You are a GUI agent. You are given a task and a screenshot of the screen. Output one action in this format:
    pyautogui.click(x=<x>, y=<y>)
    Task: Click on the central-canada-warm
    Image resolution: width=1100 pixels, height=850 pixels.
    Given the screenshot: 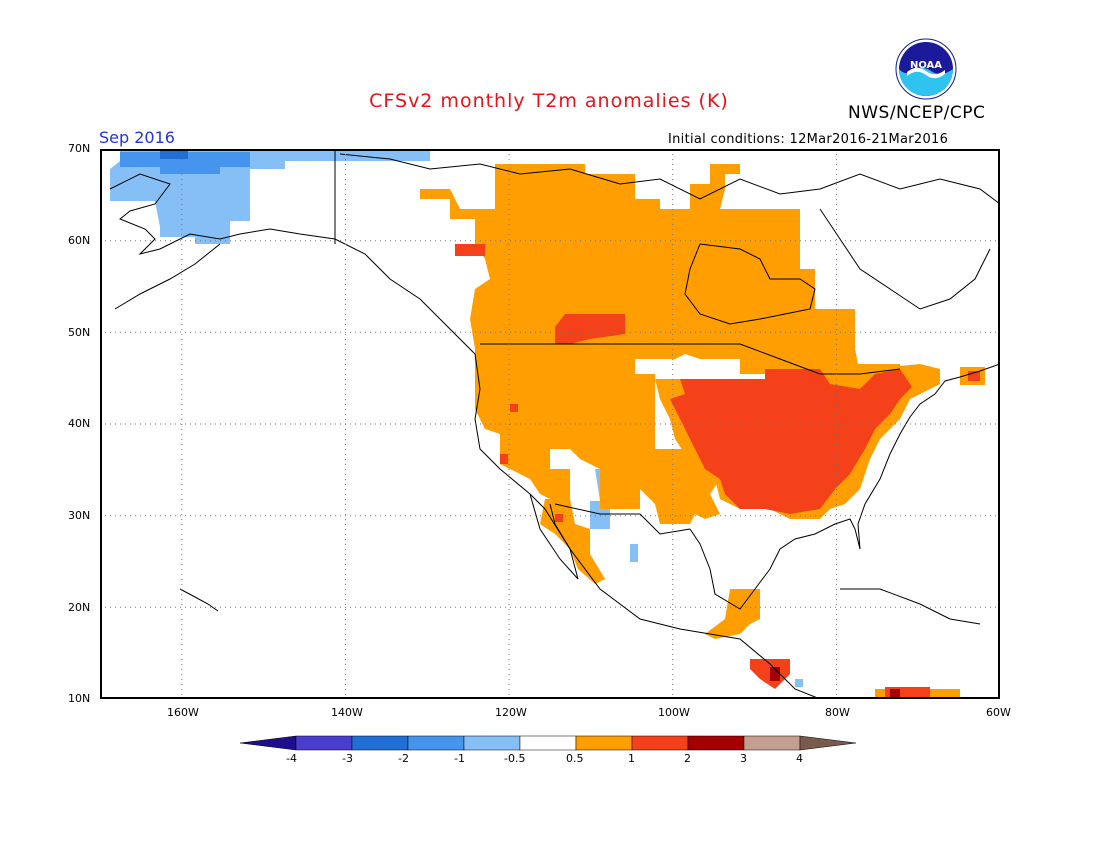 What is the action you would take?
    pyautogui.click(x=665, y=366)
    